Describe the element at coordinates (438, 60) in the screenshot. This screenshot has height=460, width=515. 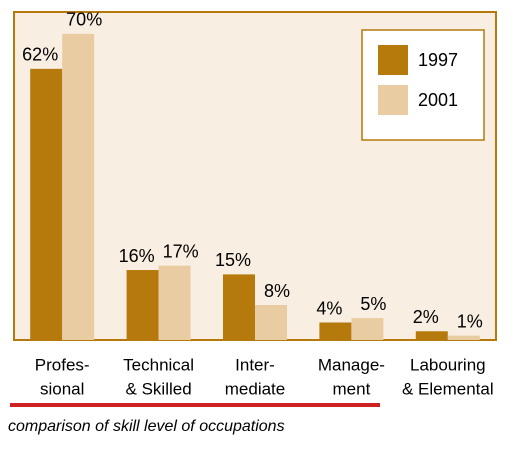
I see `legend-label: 1997` at that location.